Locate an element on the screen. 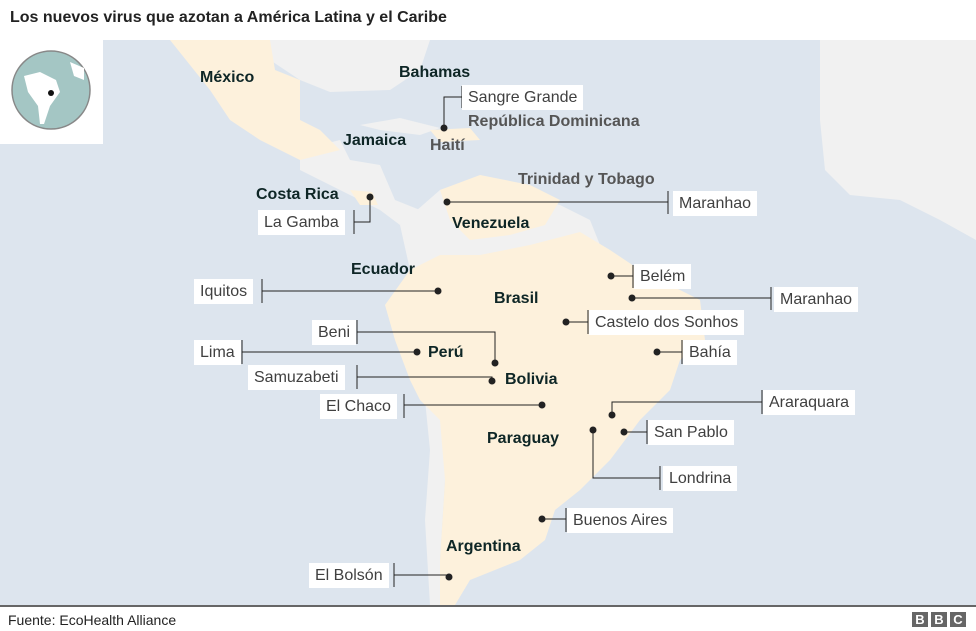 Image resolution: width=976 pixels, height=631 pixels. place-label-el-bolson: El Bolsón is located at coordinates (349, 575).